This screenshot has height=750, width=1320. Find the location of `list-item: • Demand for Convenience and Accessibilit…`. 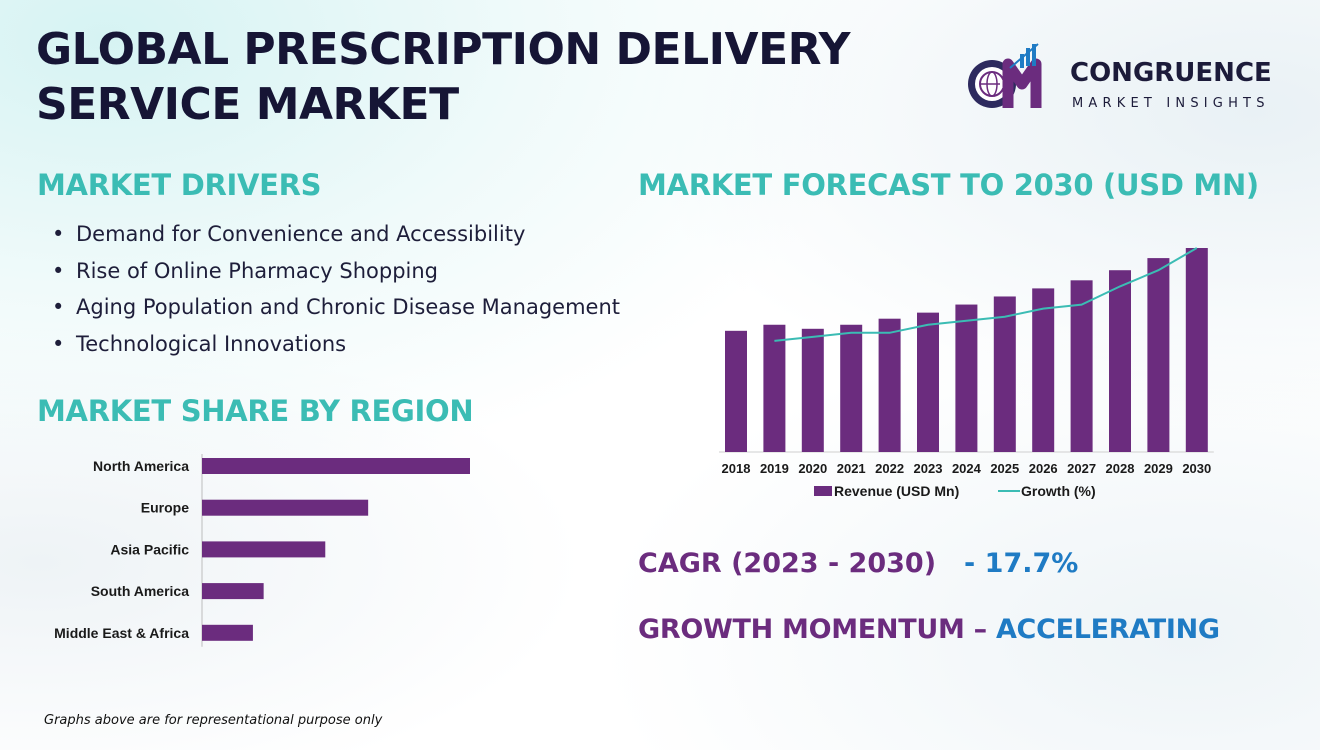

list-item: • Demand for Convenience and Accessibilit… is located at coordinates (336, 238).